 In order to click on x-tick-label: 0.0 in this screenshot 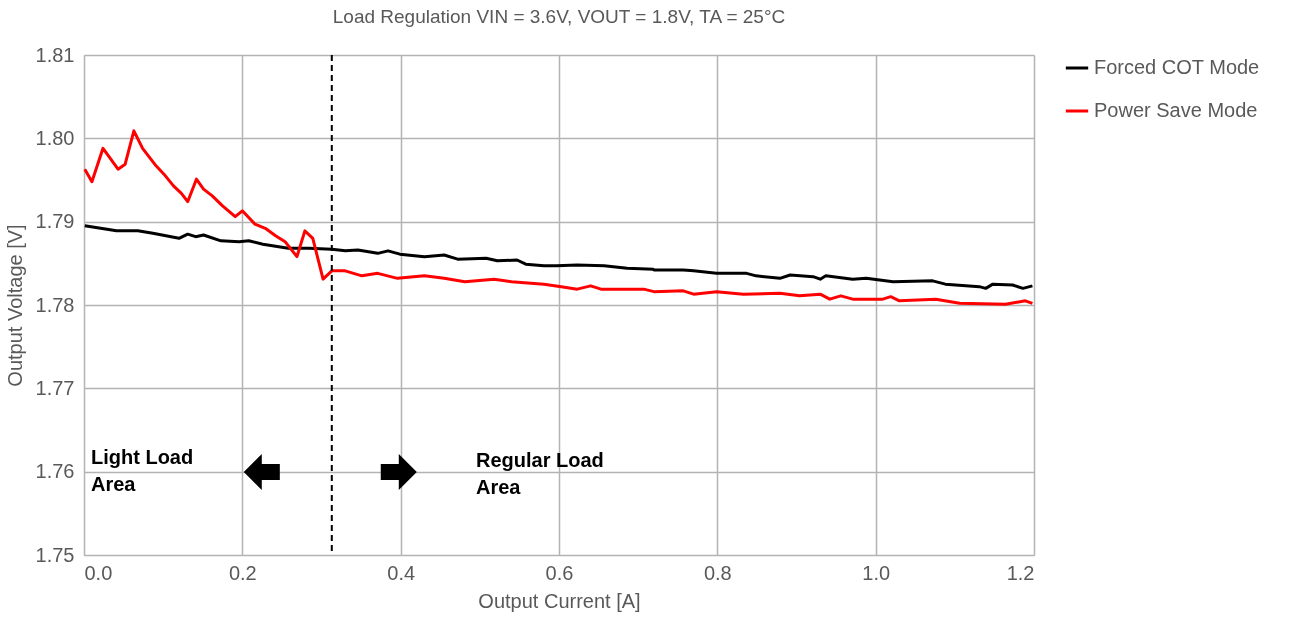, I will do `click(98, 572)`.